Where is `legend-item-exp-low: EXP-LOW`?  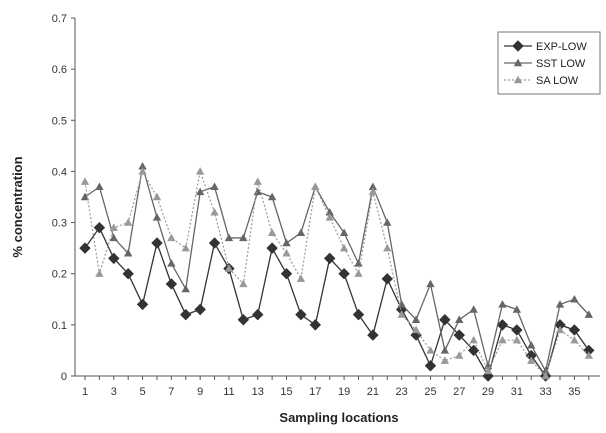
legend-item-exp-low: EXP-LOW is located at coordinates (545, 46).